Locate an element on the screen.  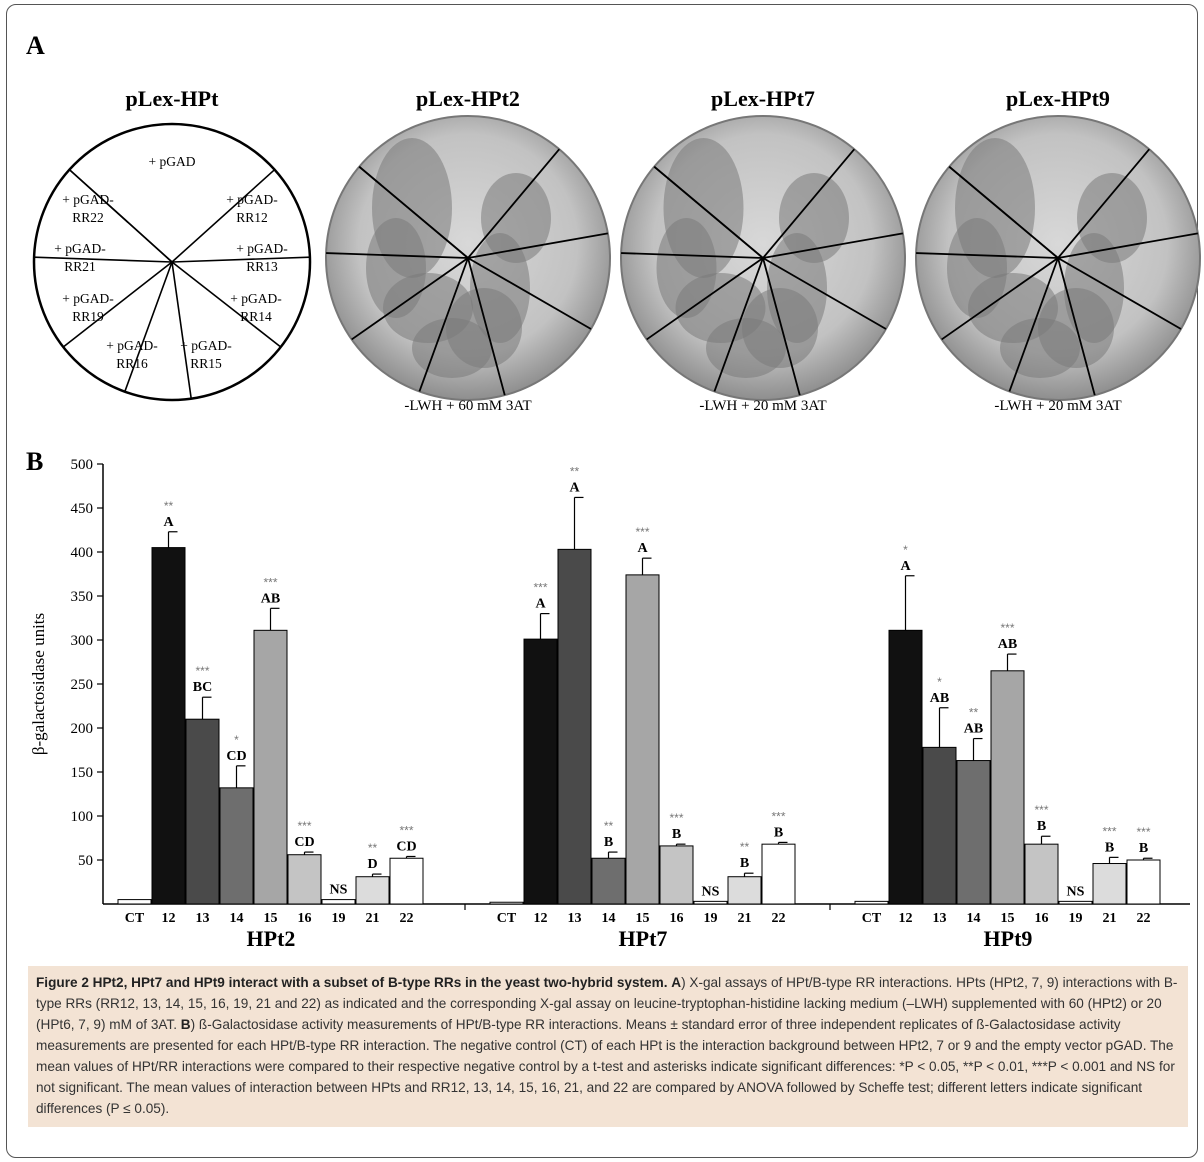
panel-a-label: A is located at coordinates (35, 45).